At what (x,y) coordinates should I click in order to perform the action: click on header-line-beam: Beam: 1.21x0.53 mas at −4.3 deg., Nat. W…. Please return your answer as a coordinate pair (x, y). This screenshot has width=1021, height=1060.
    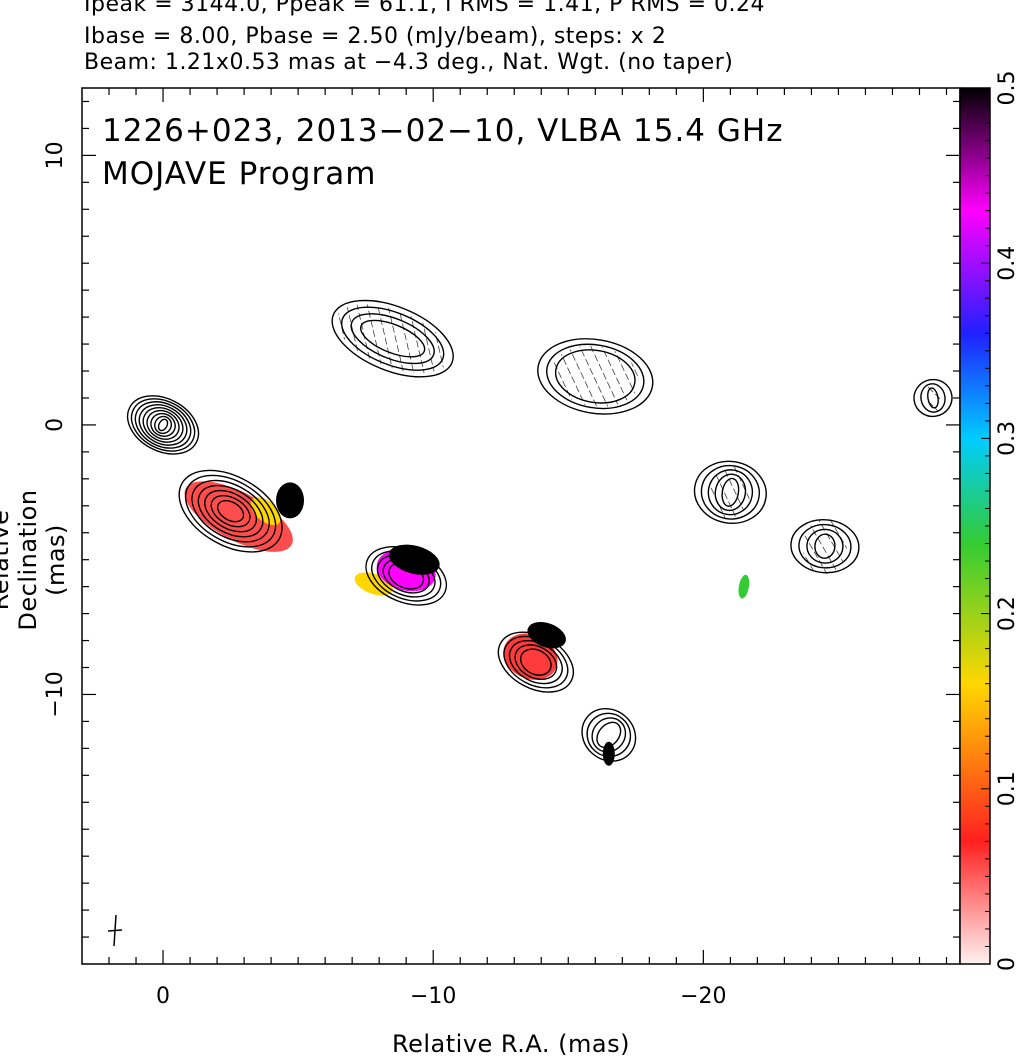
    Looking at the image, I should click on (409, 62).